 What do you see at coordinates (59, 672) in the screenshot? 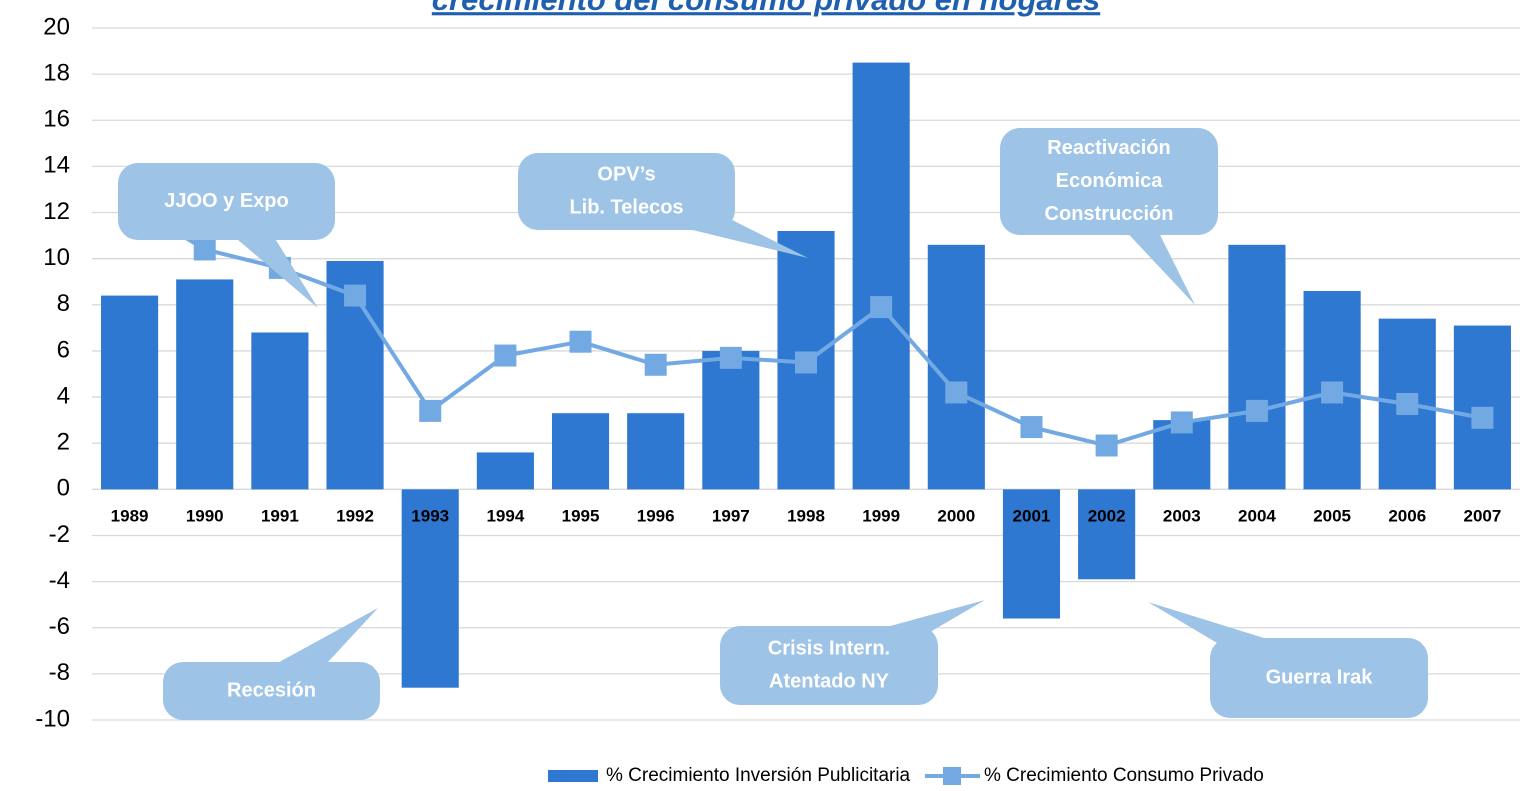
I see `y-tick-label: -8` at bounding box center [59, 672].